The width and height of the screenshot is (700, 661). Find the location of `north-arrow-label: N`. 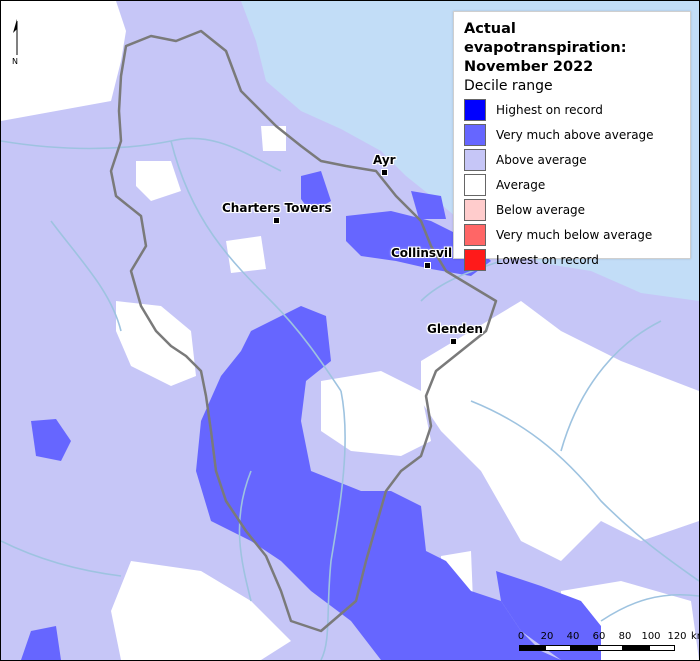

north-arrow-label: N is located at coordinates (15, 61).